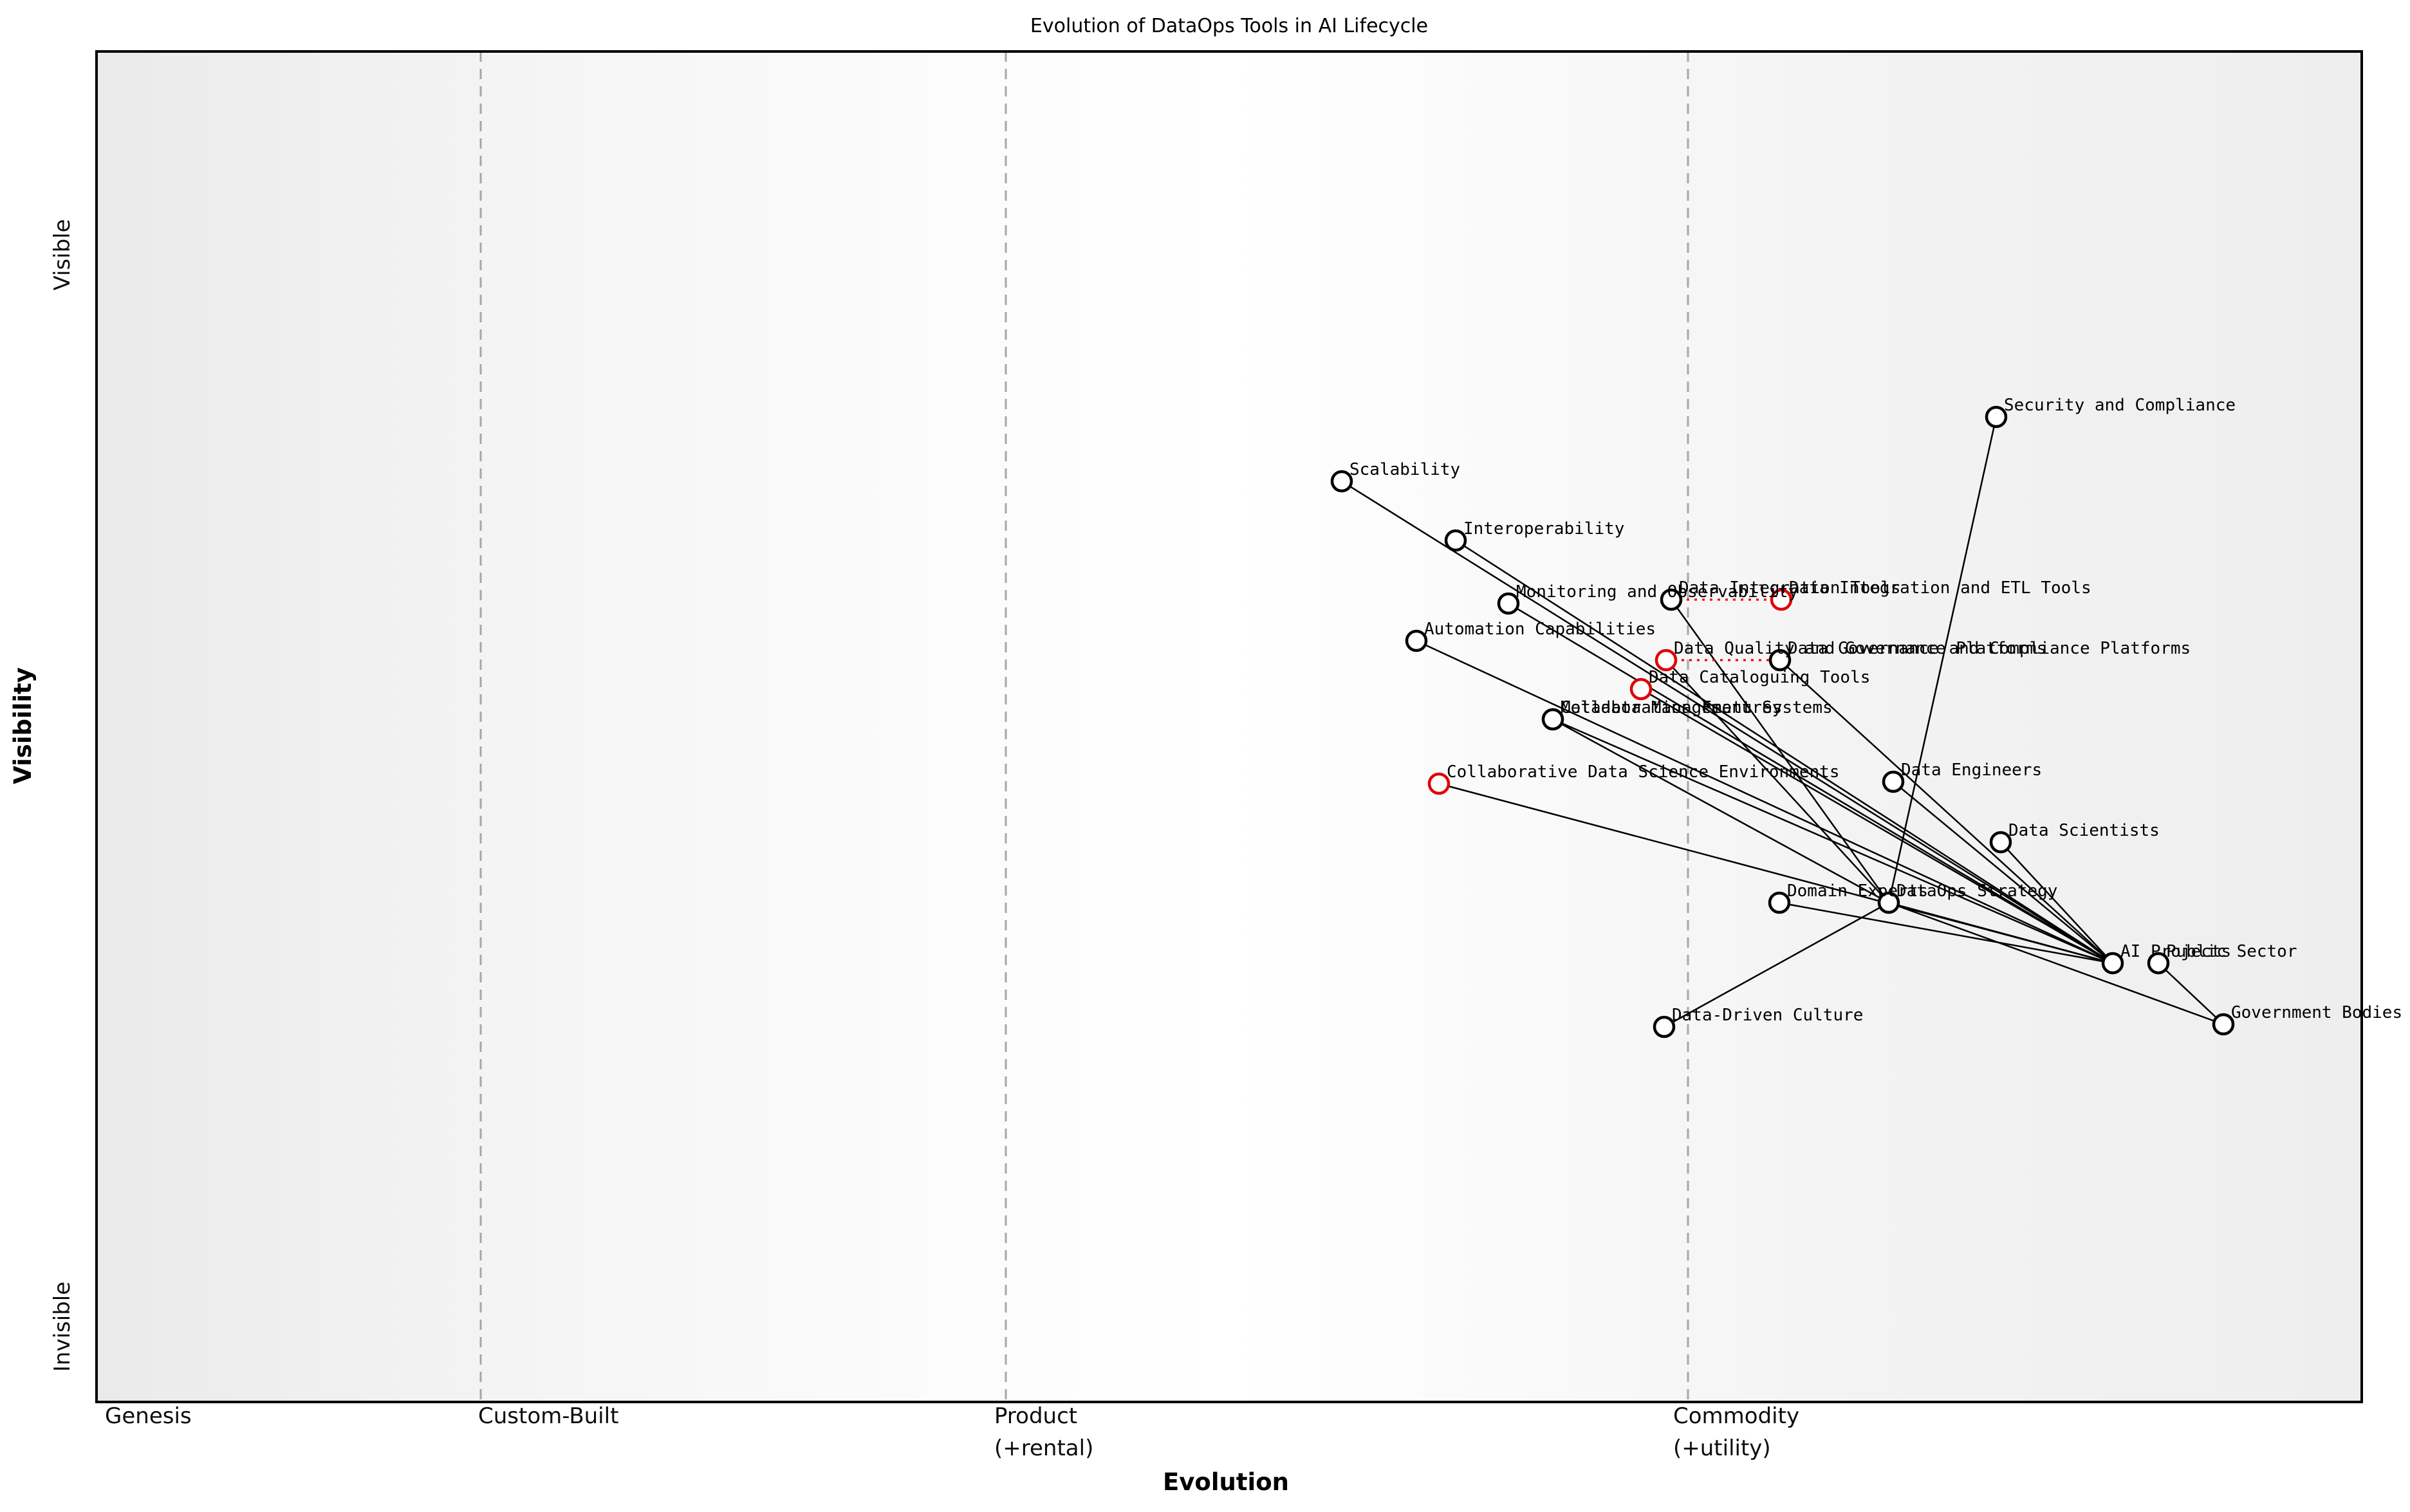 The height and width of the screenshot is (1512, 2410). Describe the element at coordinates (1857, 891) in the screenshot. I see `node-label: Domain Experts` at that location.